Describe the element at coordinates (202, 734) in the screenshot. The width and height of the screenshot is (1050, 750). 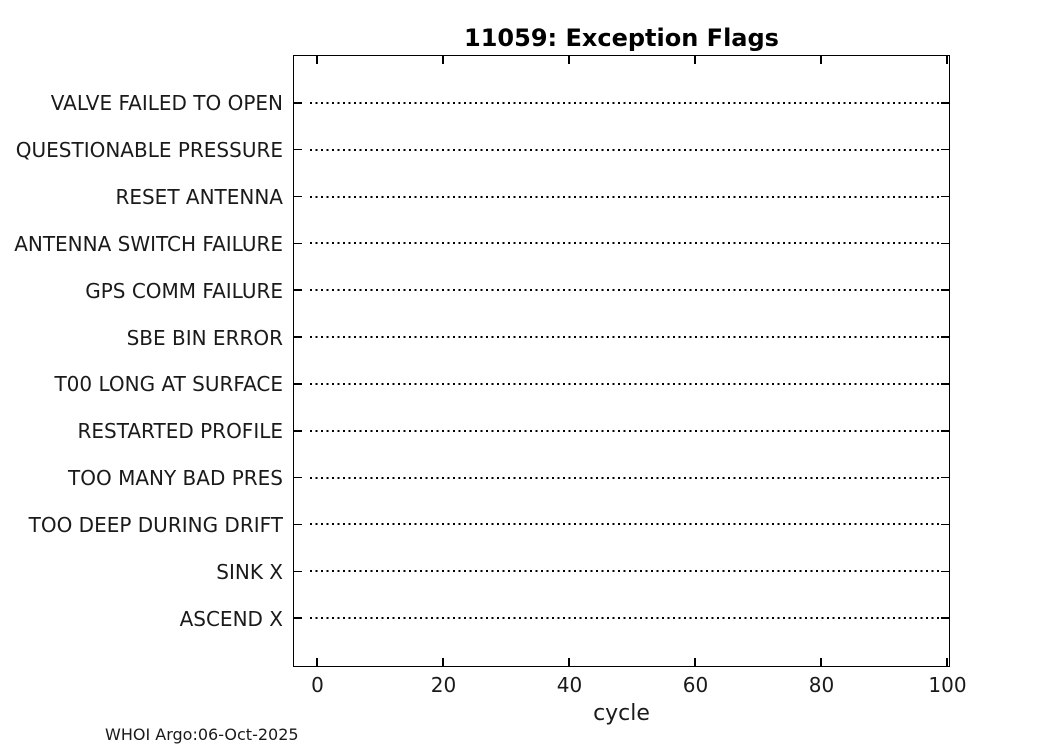
I see `footer-credit: WHOI Argo:06-Oct-2025` at that location.